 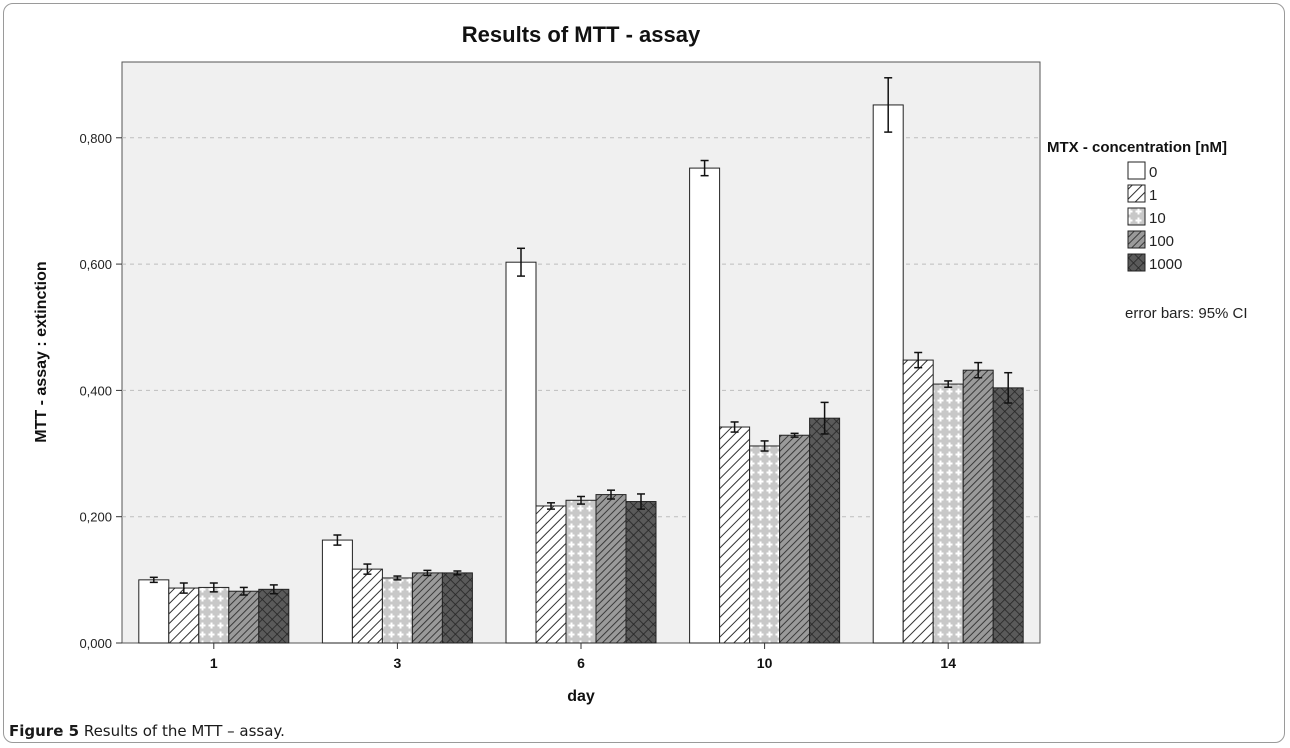 What do you see at coordinates (581, 663) in the screenshot?
I see `x-tick-label: 6` at bounding box center [581, 663].